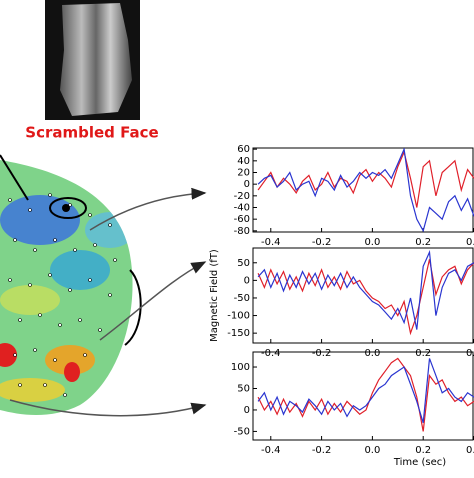 The height and width of the screenshot is (478, 474). Describe the element at coordinates (240, 367) in the screenshot. I see `y-tick-label: 100` at that location.